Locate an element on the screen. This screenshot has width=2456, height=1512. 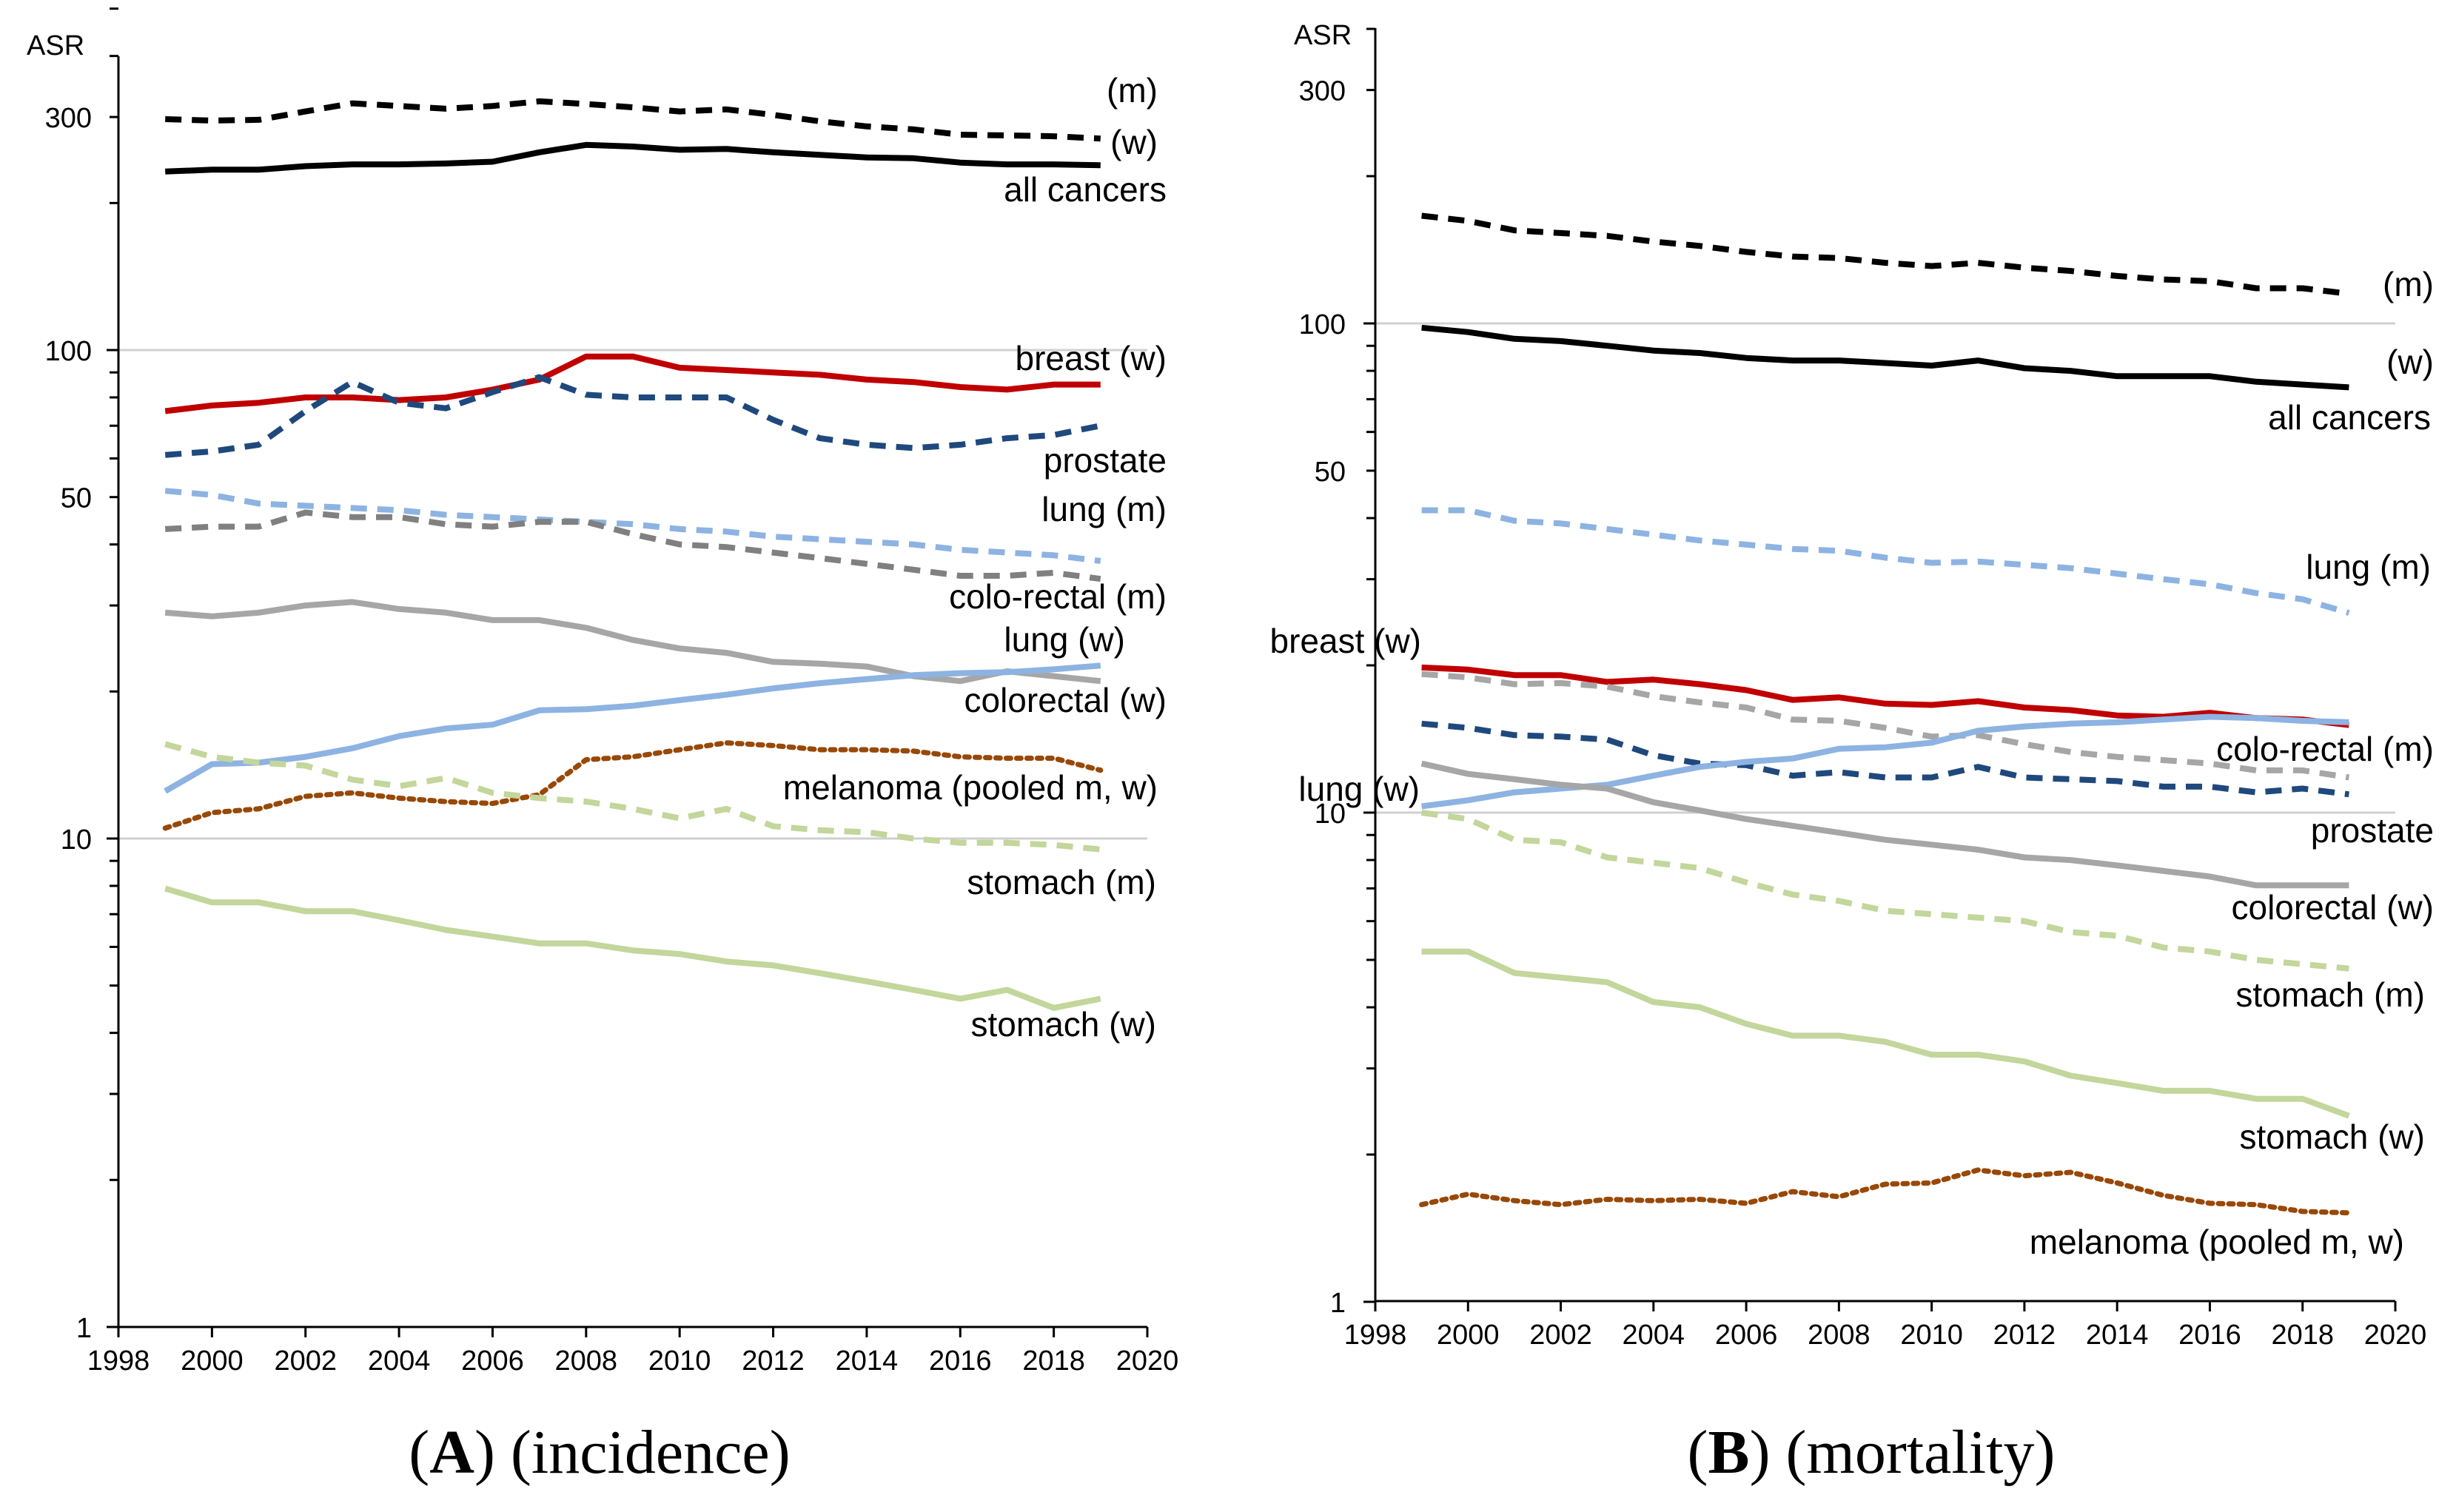
series-line-stomach-m is located at coordinates (1885, 891).